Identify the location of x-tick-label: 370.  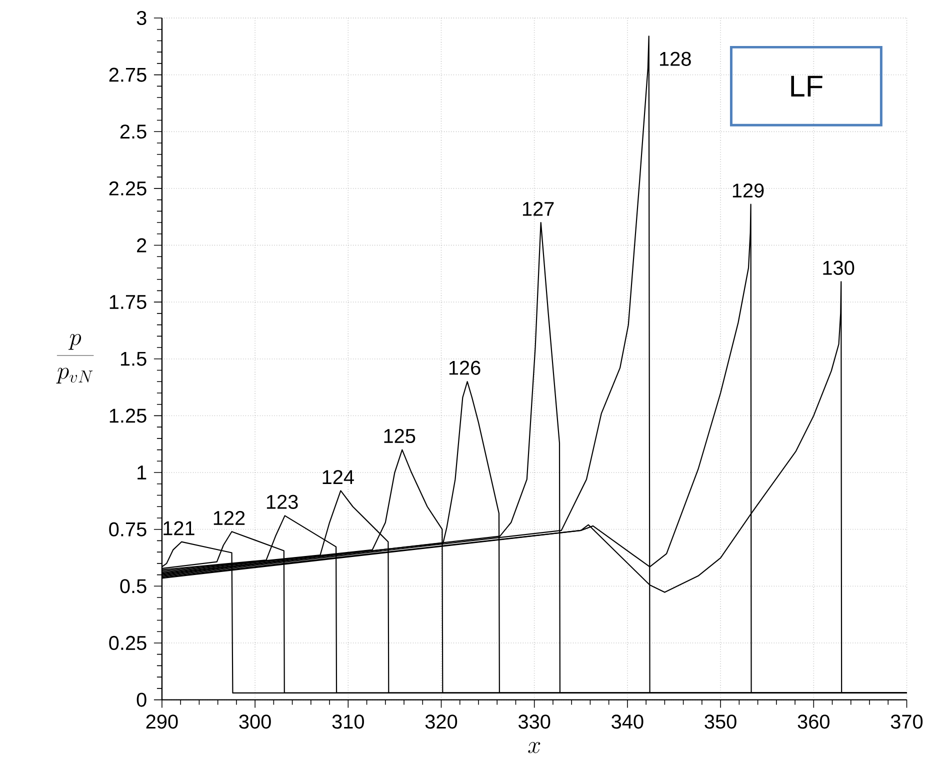
(906, 721).